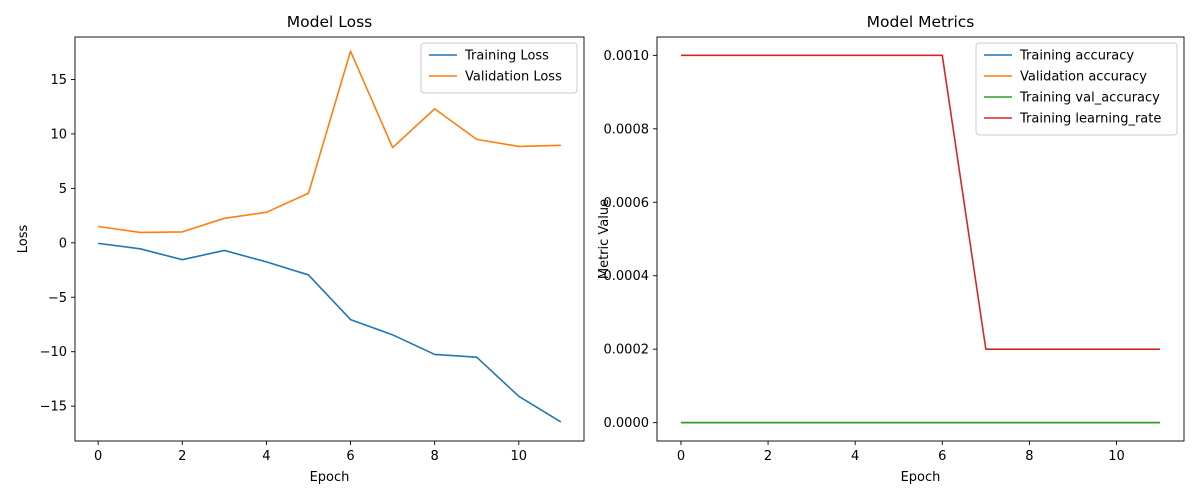 This screenshot has height=500, width=1200. Describe the element at coordinates (627, 350) in the screenshot. I see `y-tick-label: 0.0002` at that location.